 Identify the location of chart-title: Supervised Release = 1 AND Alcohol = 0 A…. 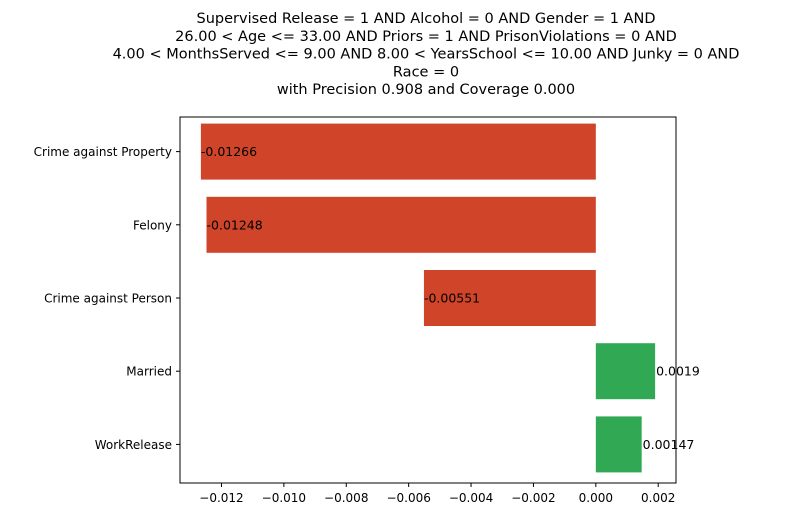
(426, 54).